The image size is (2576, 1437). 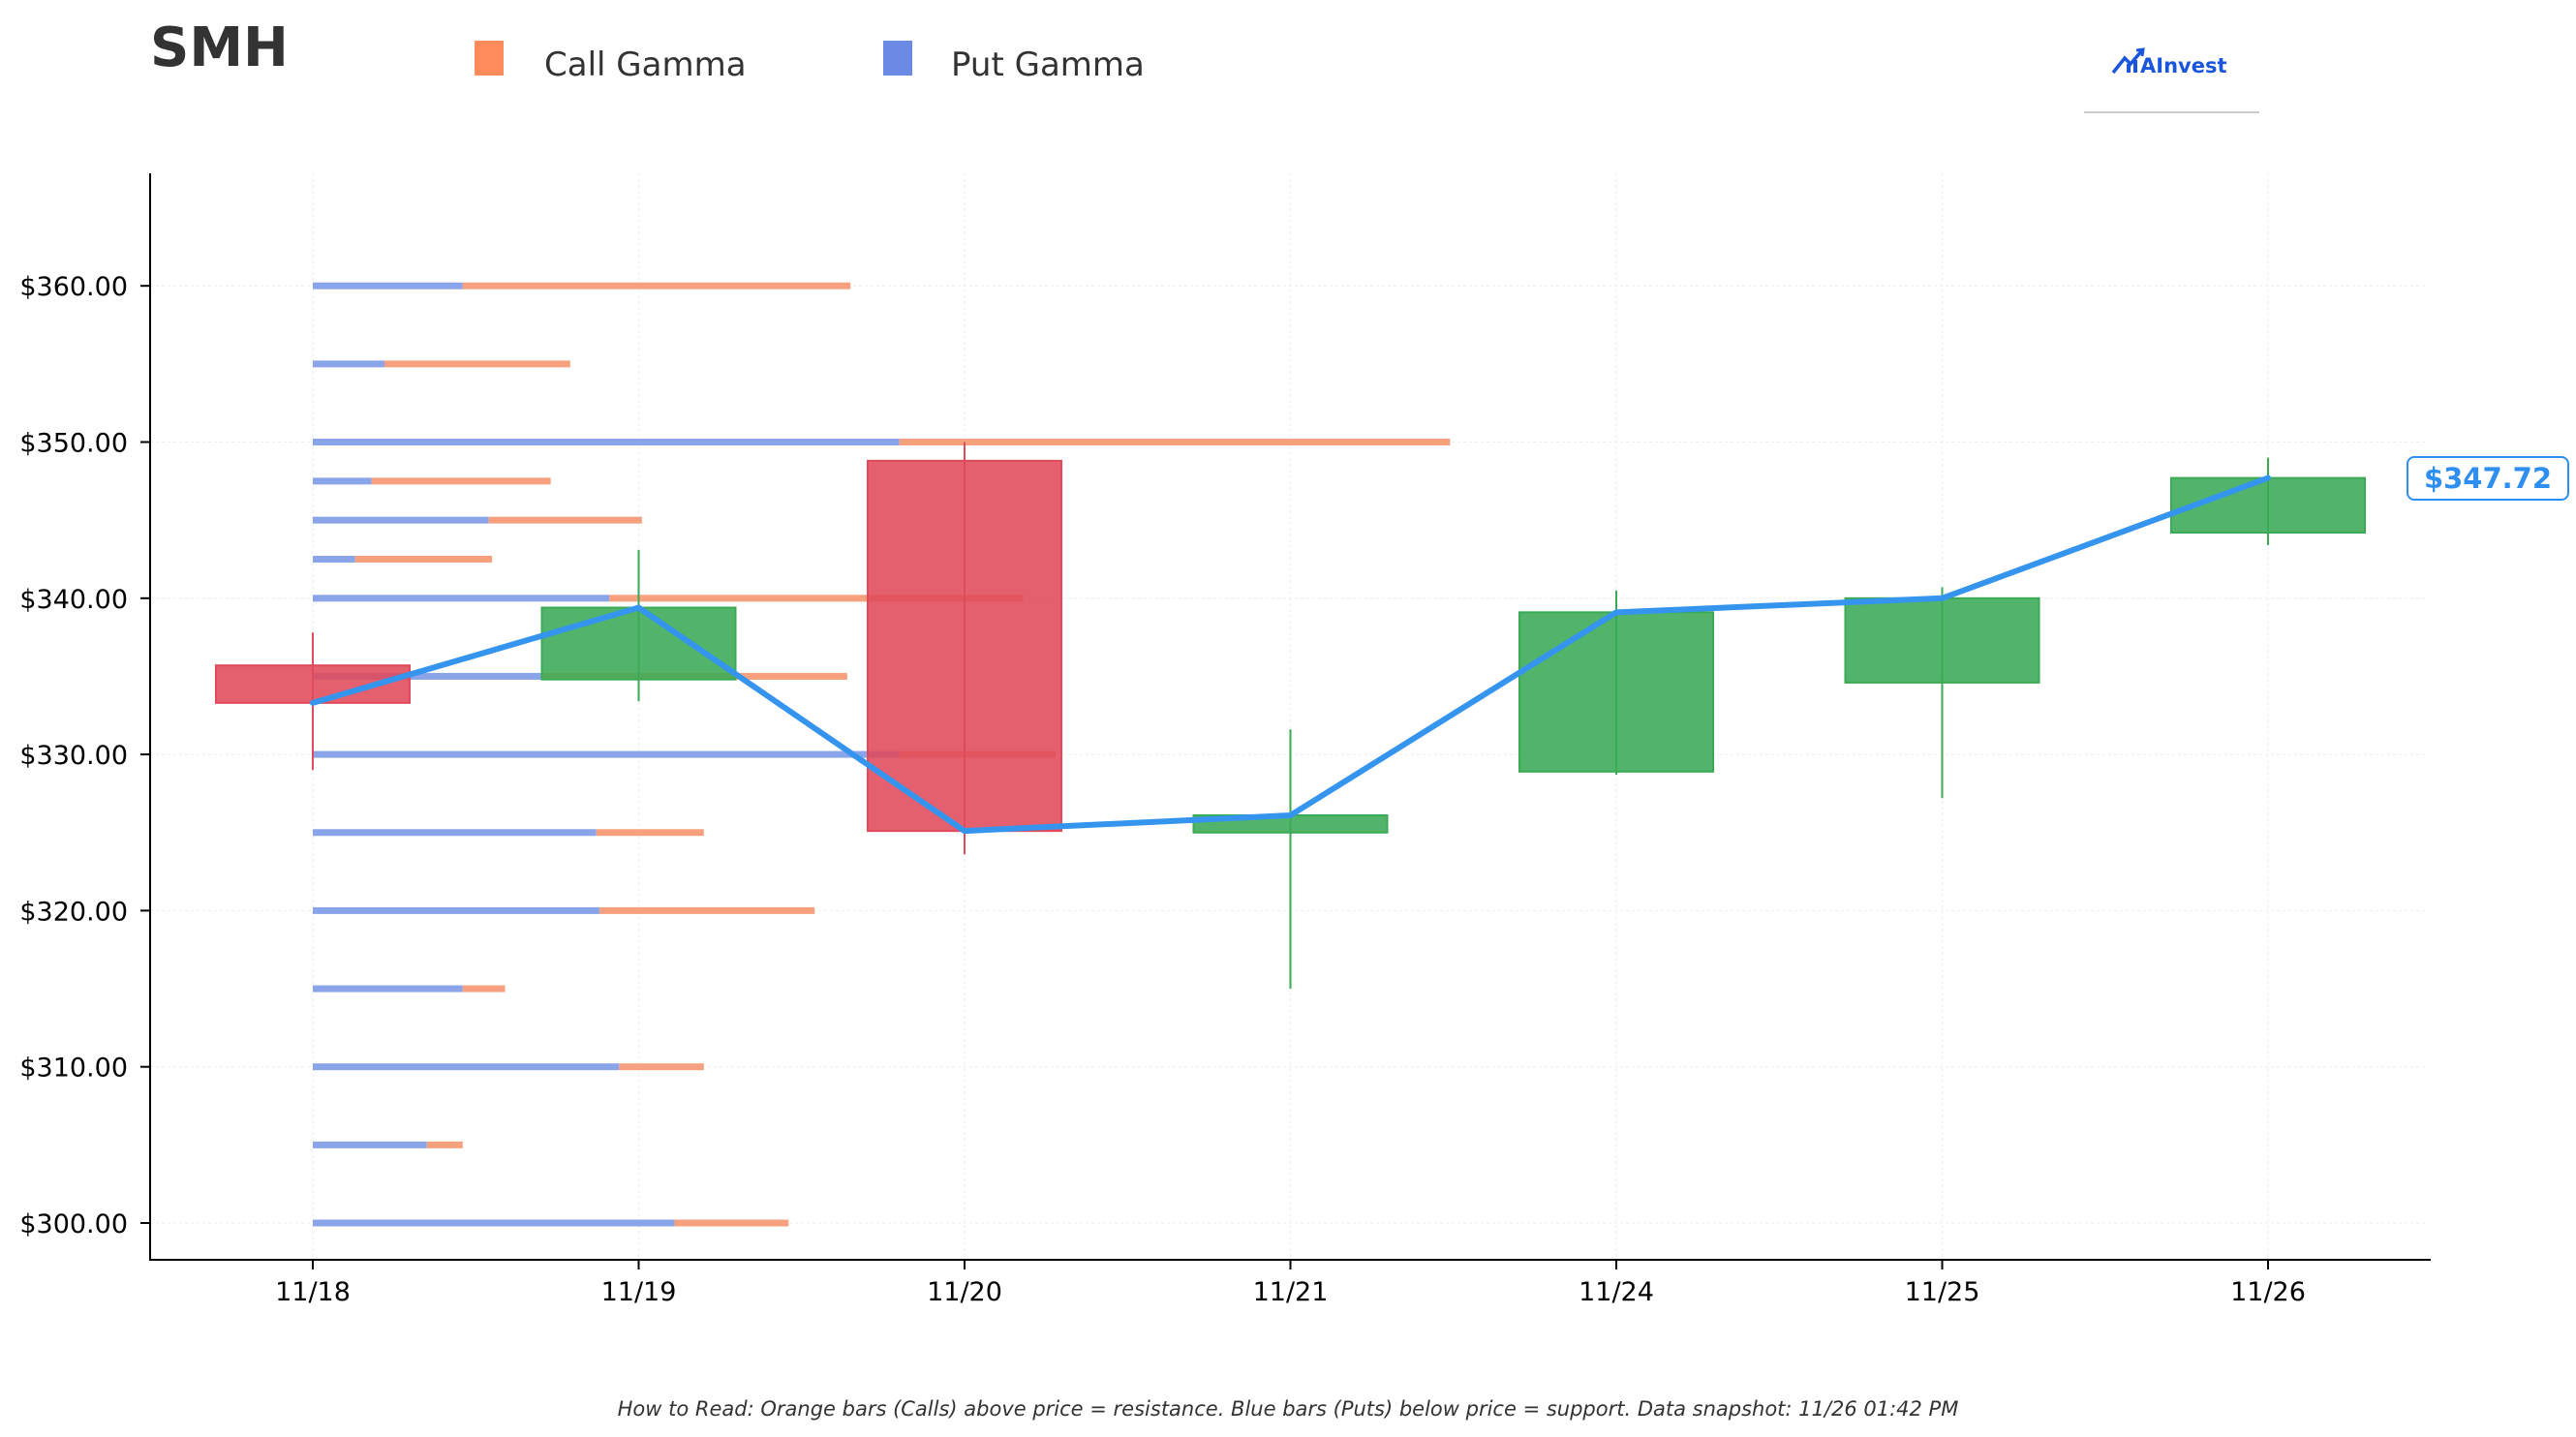 What do you see at coordinates (73, 287) in the screenshot?
I see `y-tick-label: $360.00` at bounding box center [73, 287].